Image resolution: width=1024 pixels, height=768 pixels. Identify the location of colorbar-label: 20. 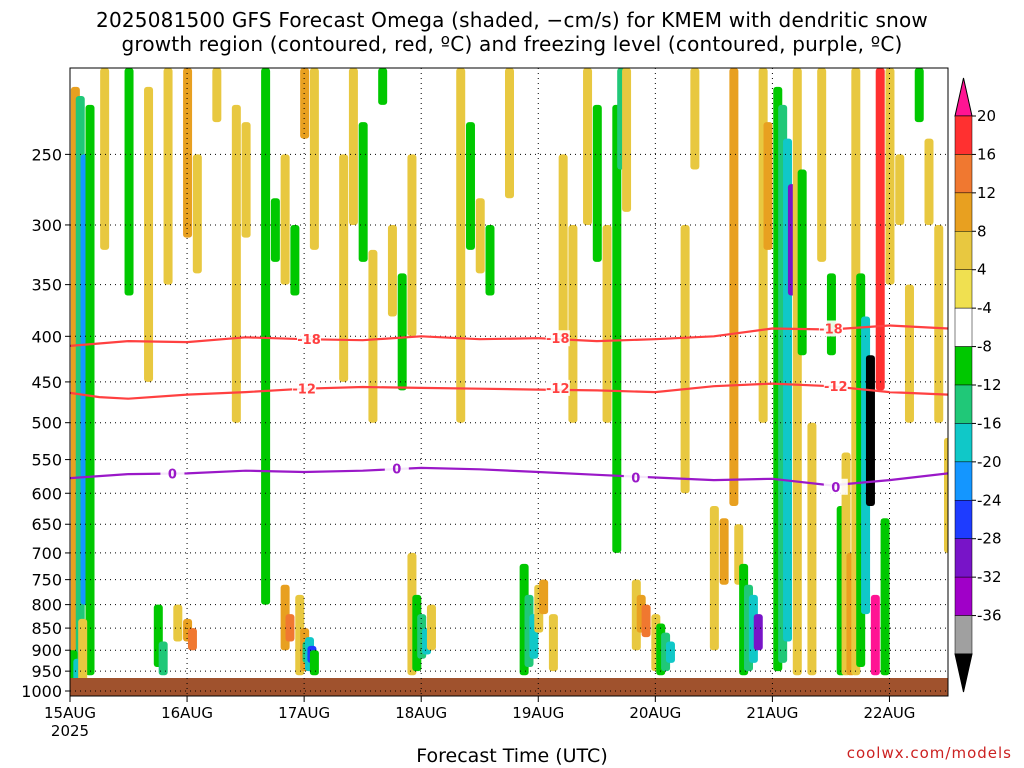
(986, 116).